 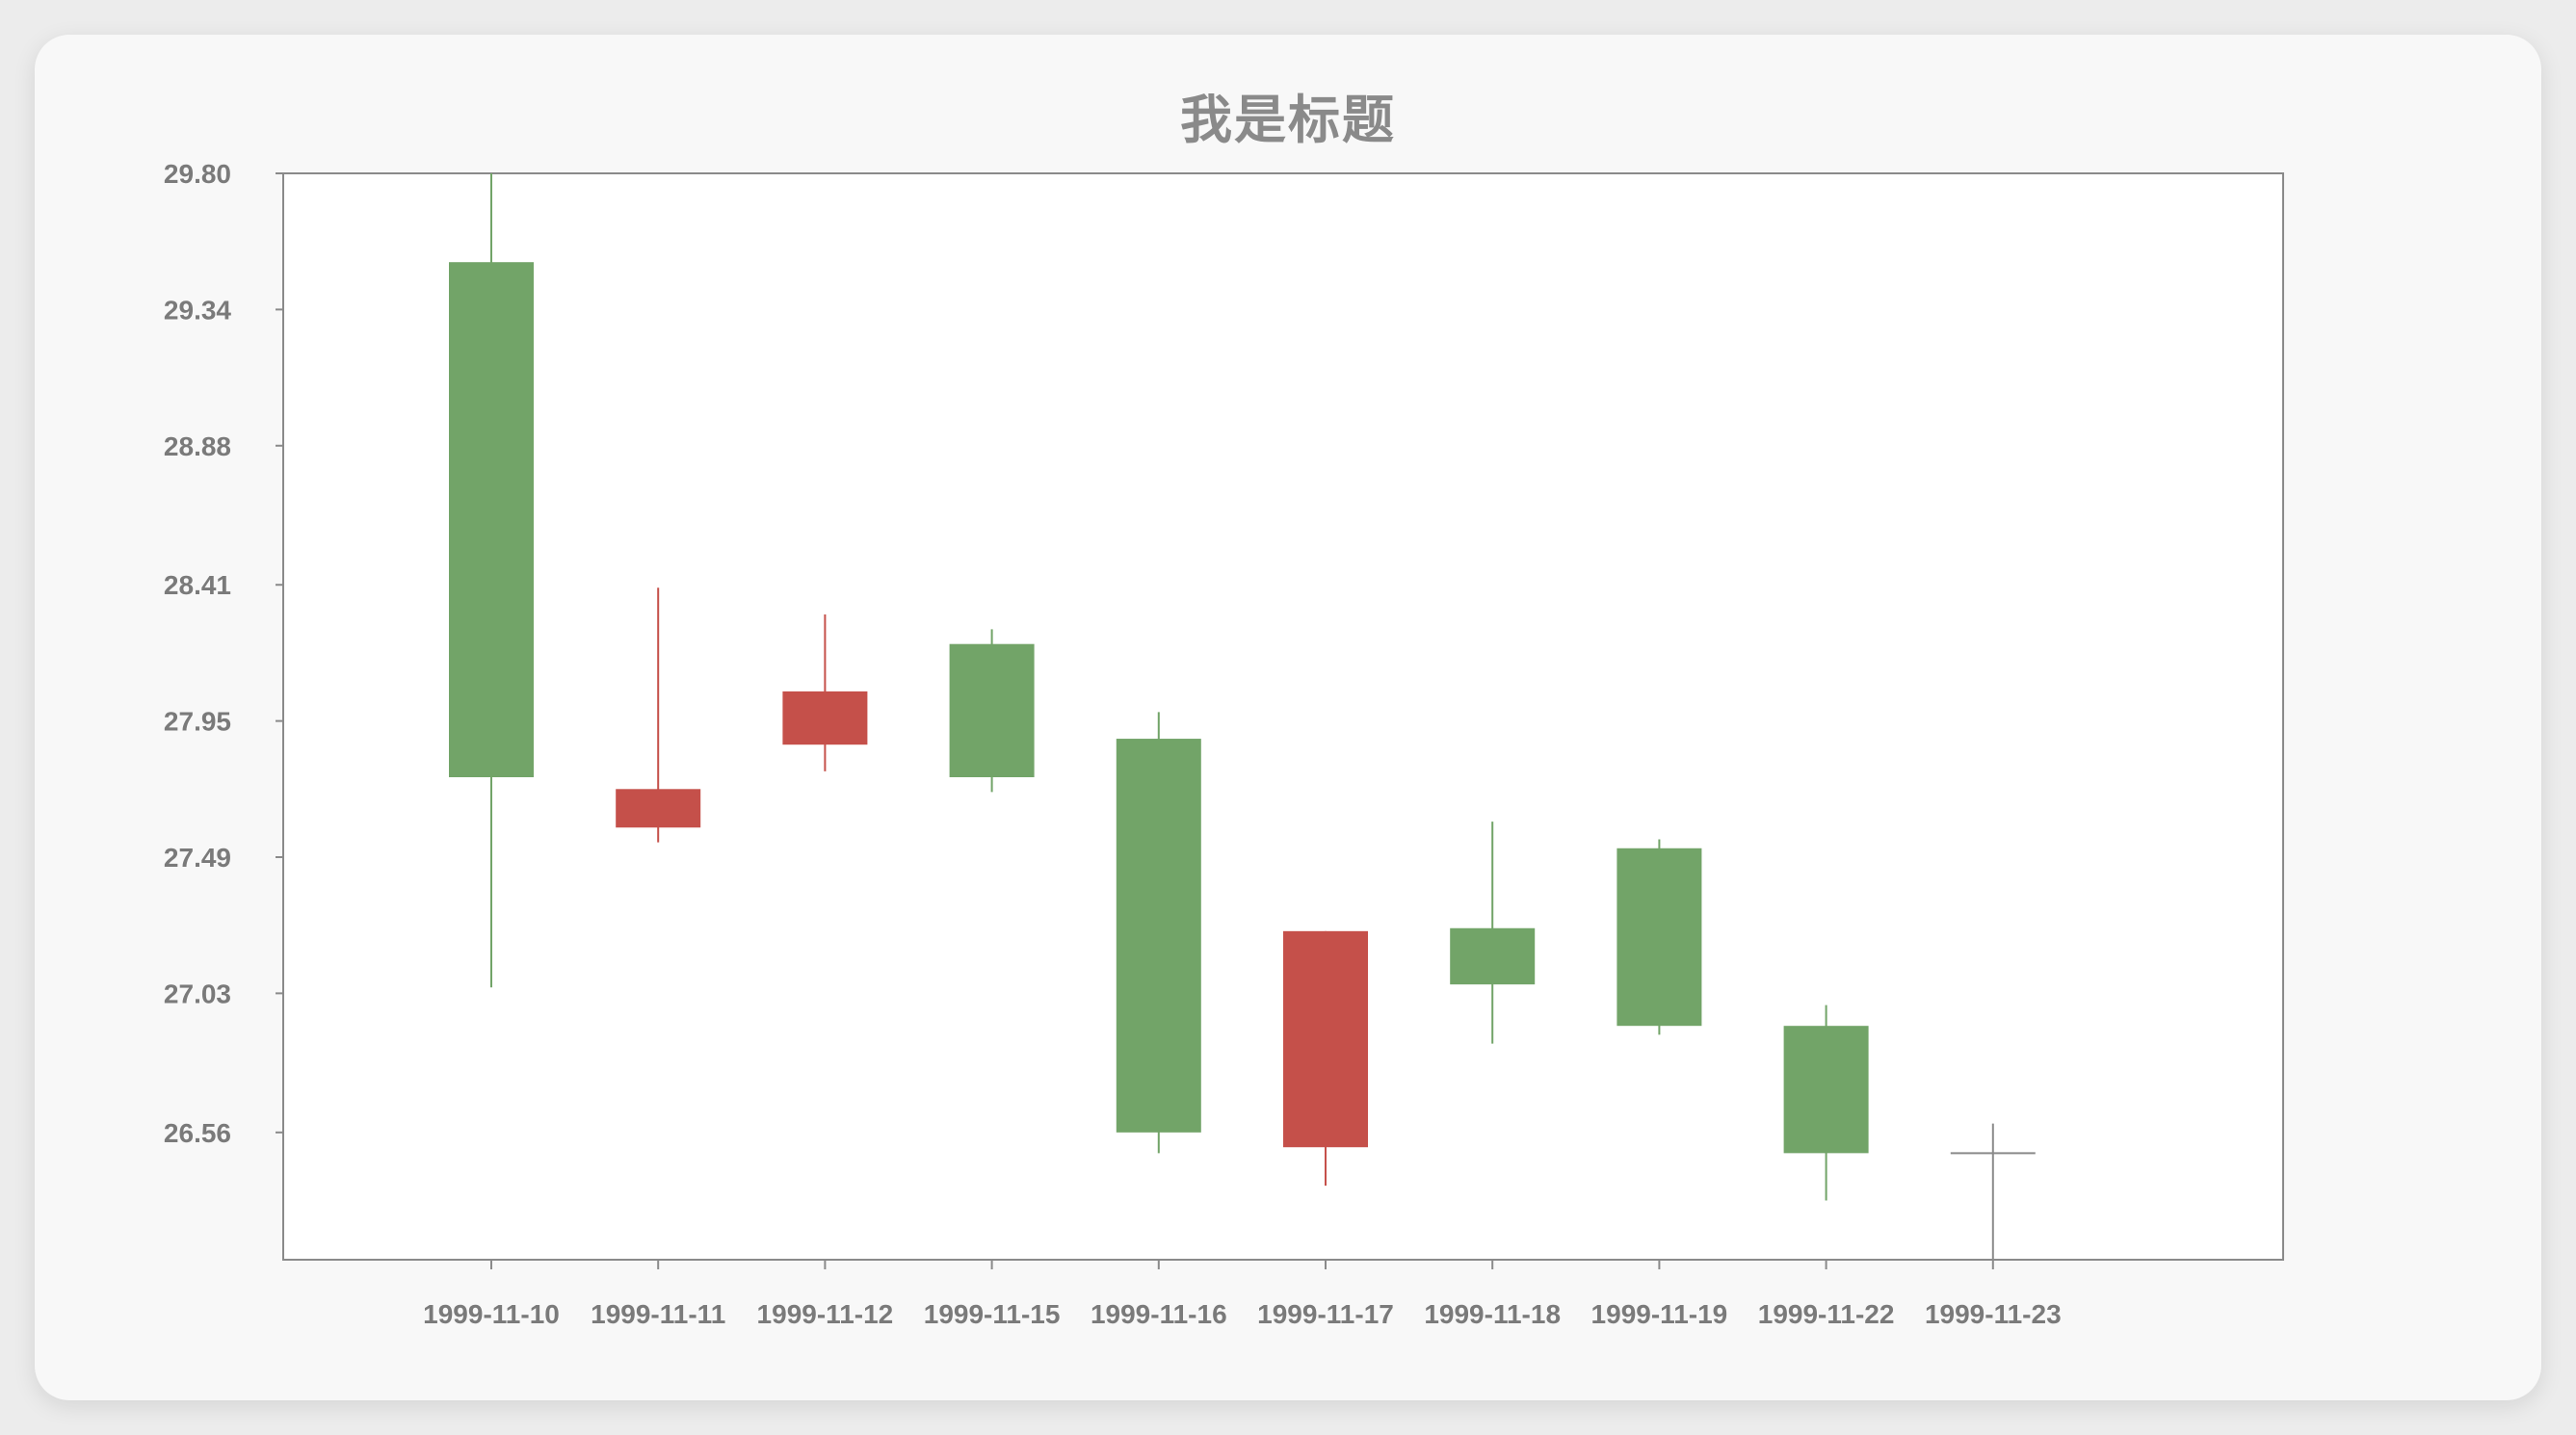 I want to click on x-tick-label: 1999-11-18, so click(x=1493, y=1314).